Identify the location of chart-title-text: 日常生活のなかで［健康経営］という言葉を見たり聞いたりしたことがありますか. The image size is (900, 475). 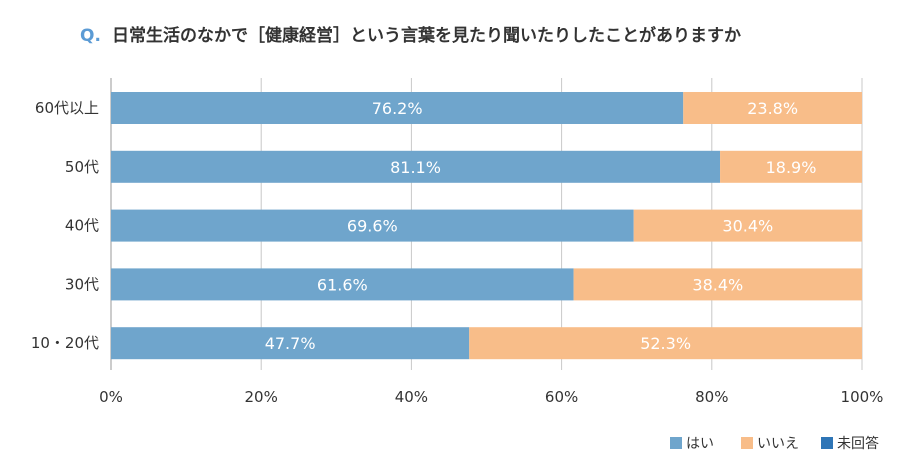
(426, 35).